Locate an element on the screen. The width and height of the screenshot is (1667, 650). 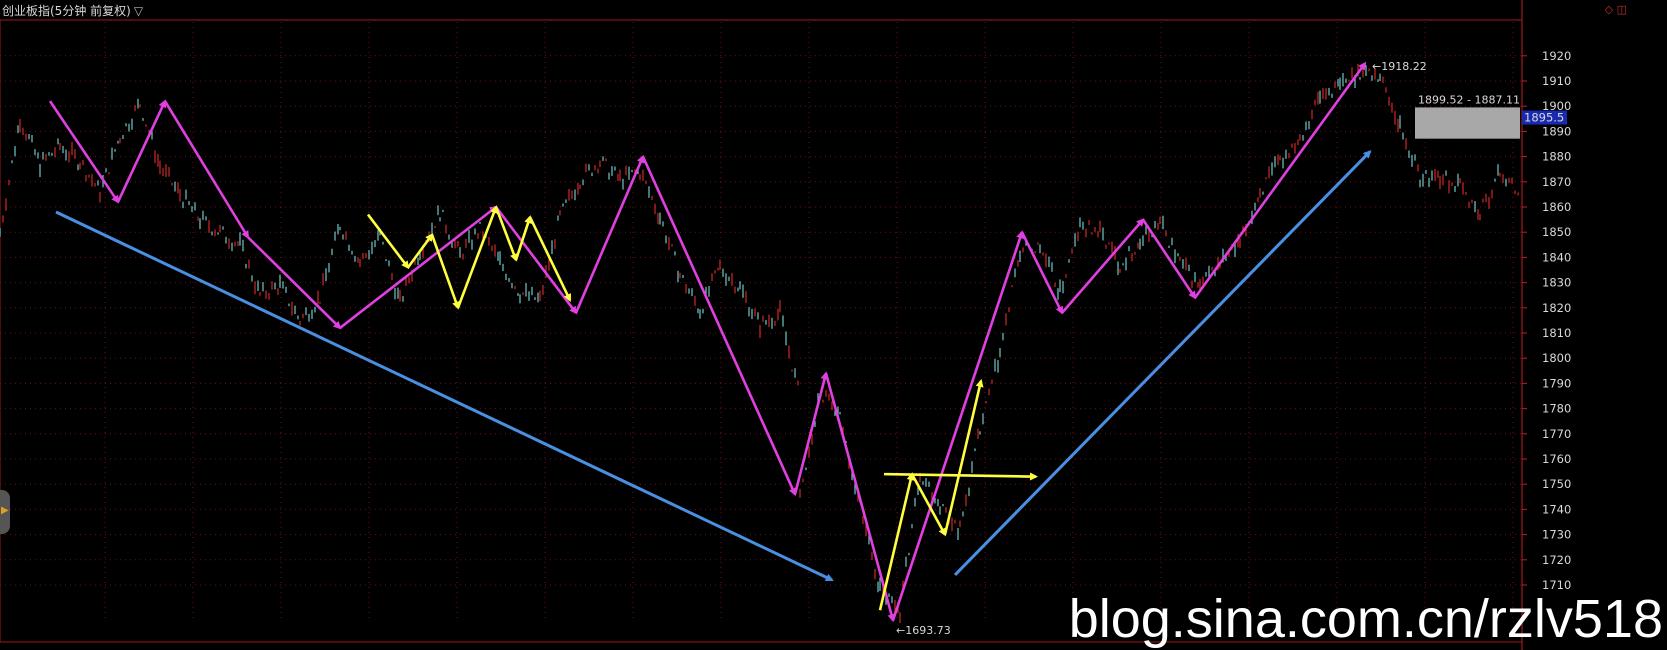
range-box is located at coordinates (1467, 123).